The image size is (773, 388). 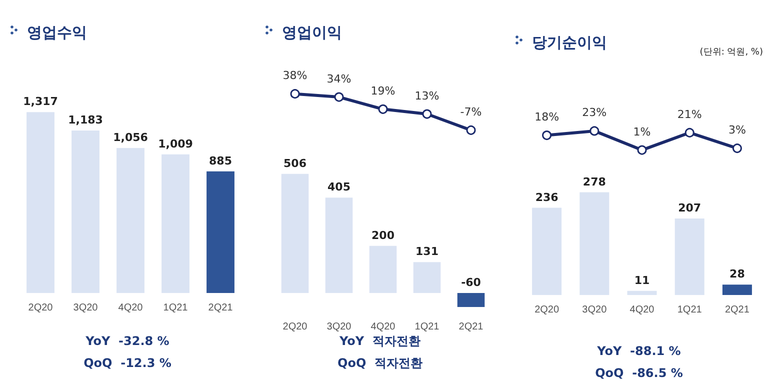 I want to click on text: (단위: 억원, %), so click(x=732, y=53).